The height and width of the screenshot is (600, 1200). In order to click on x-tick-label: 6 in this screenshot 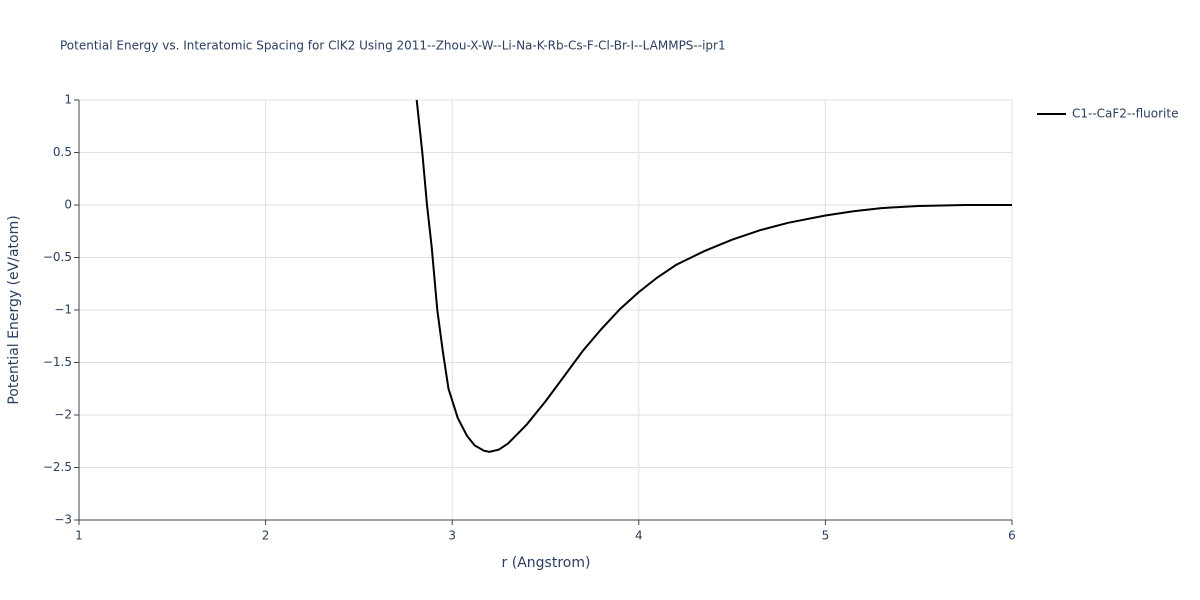, I will do `click(1012, 536)`.